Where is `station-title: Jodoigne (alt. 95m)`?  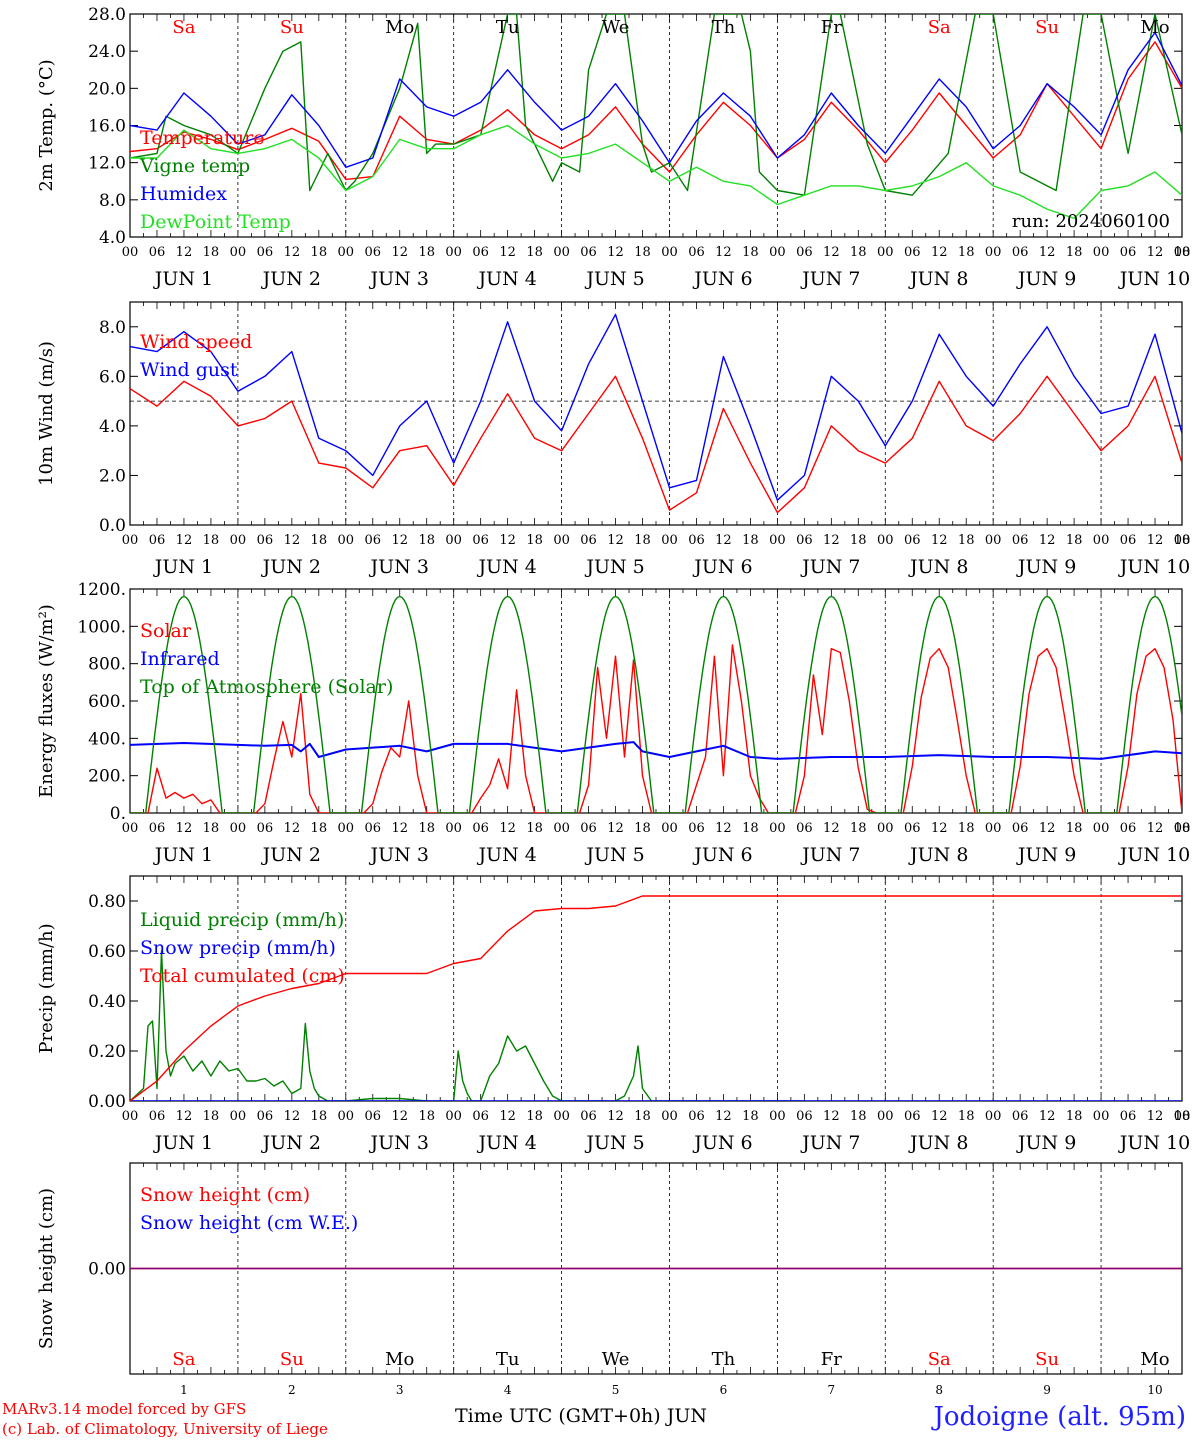
station-title: Jodoigne (alt. 95m) is located at coordinates (1059, 1417).